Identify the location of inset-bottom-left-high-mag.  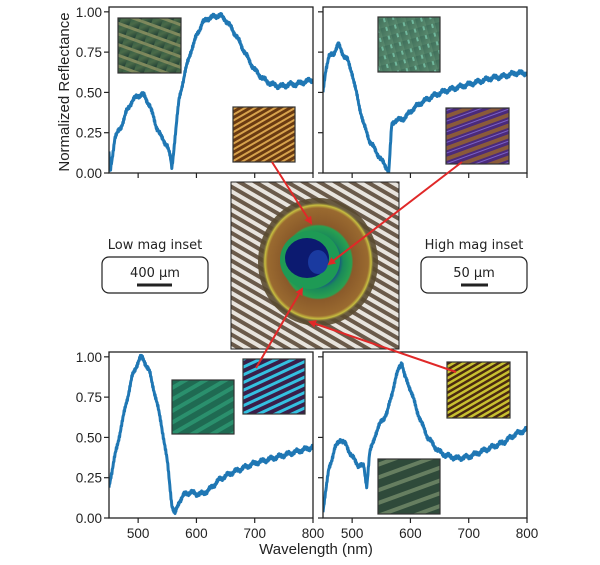
(274, 386).